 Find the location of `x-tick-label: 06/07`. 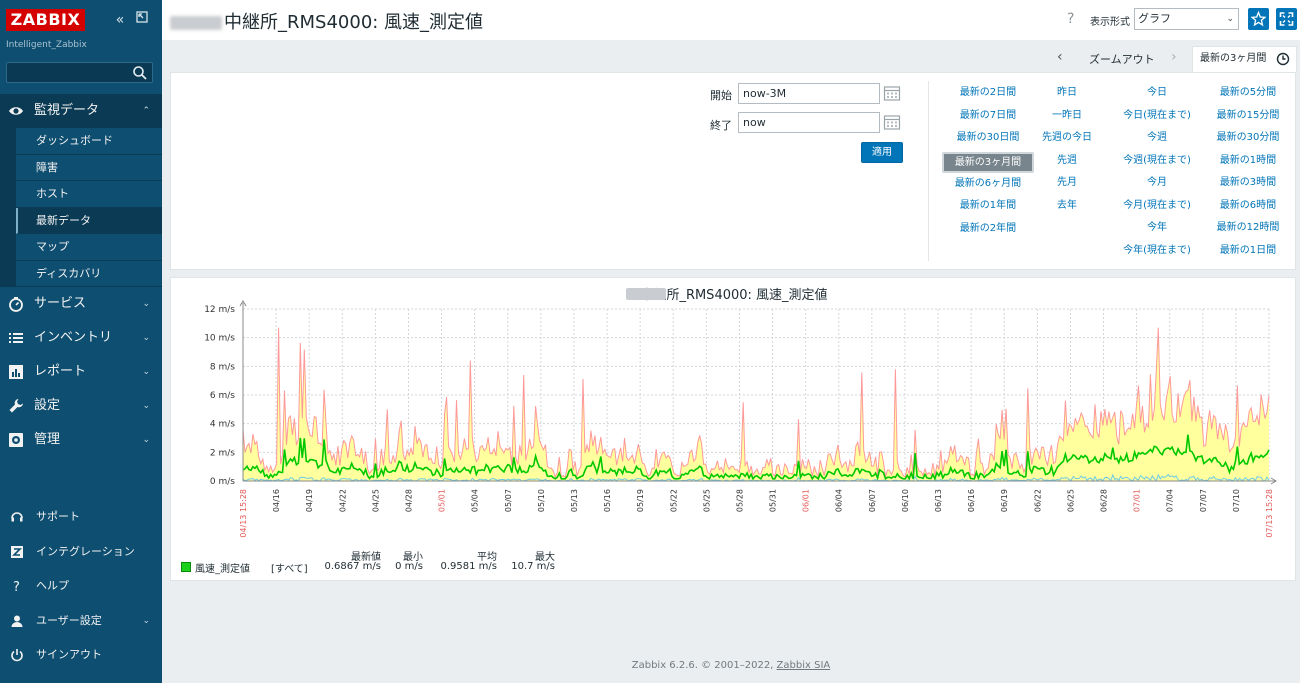

x-tick-label: 06/07 is located at coordinates (872, 500).